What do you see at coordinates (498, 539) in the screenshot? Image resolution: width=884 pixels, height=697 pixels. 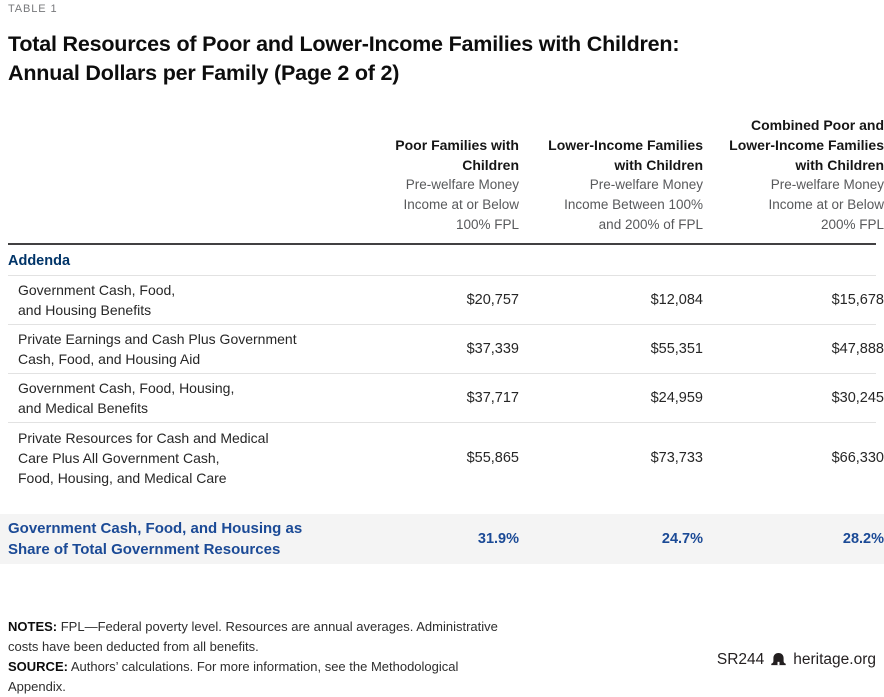 I see `highlight-row-value: 31.9%` at bounding box center [498, 539].